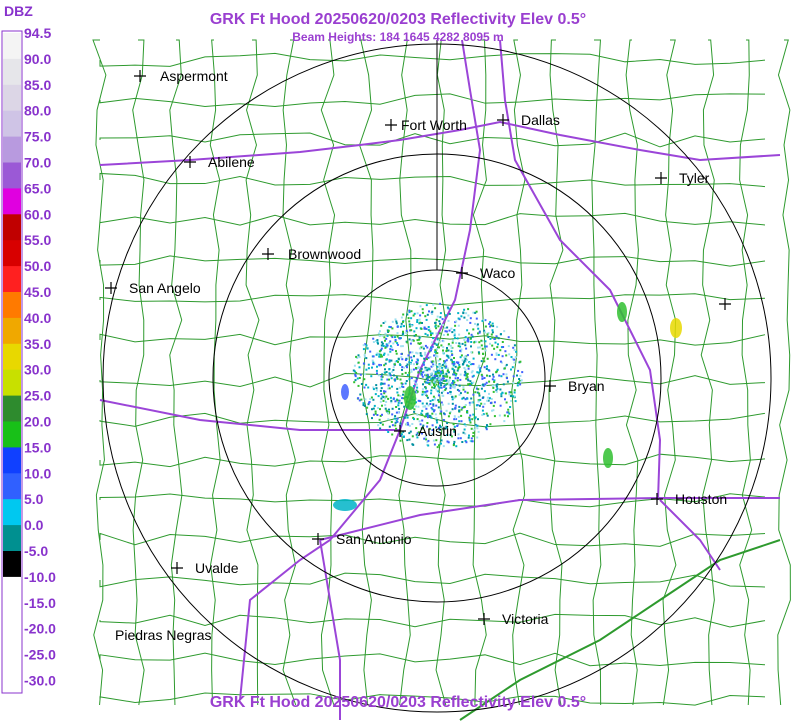 This screenshot has width=797, height=726. What do you see at coordinates (36, 551) in the screenshot?
I see `scale-label: -5.0` at bounding box center [36, 551].